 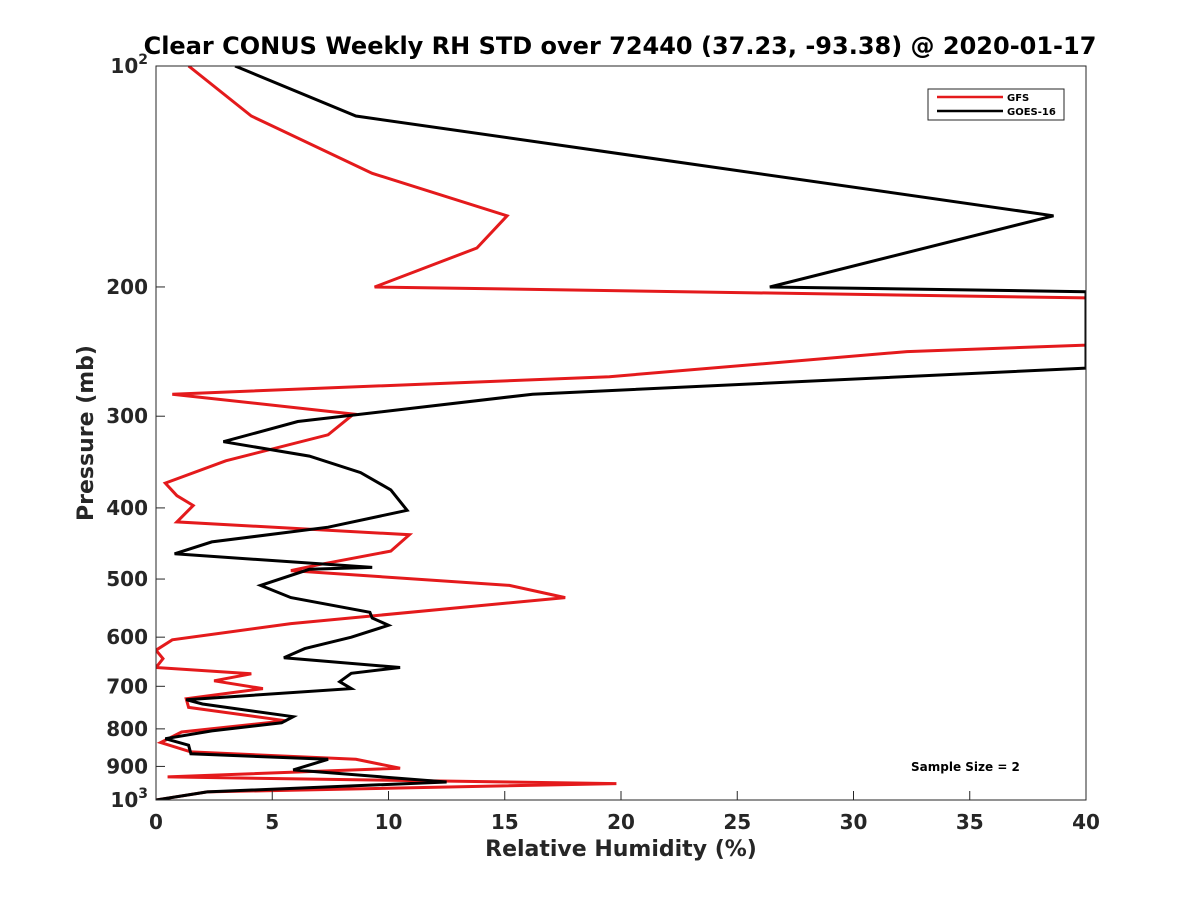 I want to click on x-tick-label: 40, so click(x=1086, y=822).